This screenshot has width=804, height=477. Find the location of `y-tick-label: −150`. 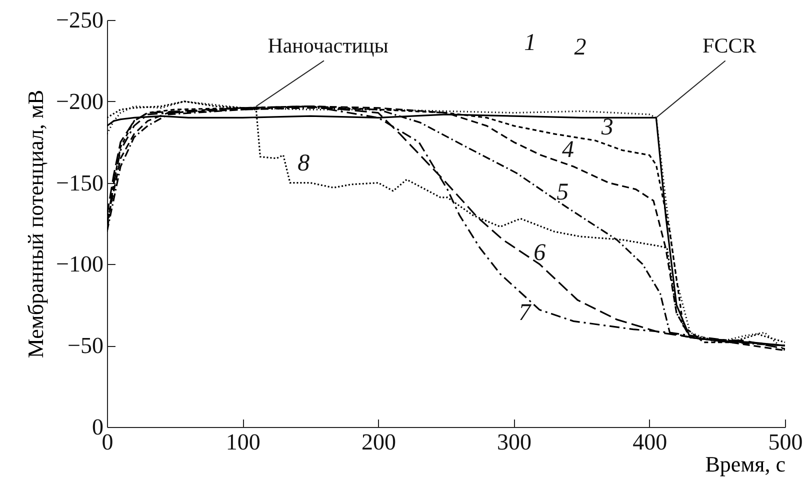

y-tick-label: −150 is located at coordinates (80, 183).